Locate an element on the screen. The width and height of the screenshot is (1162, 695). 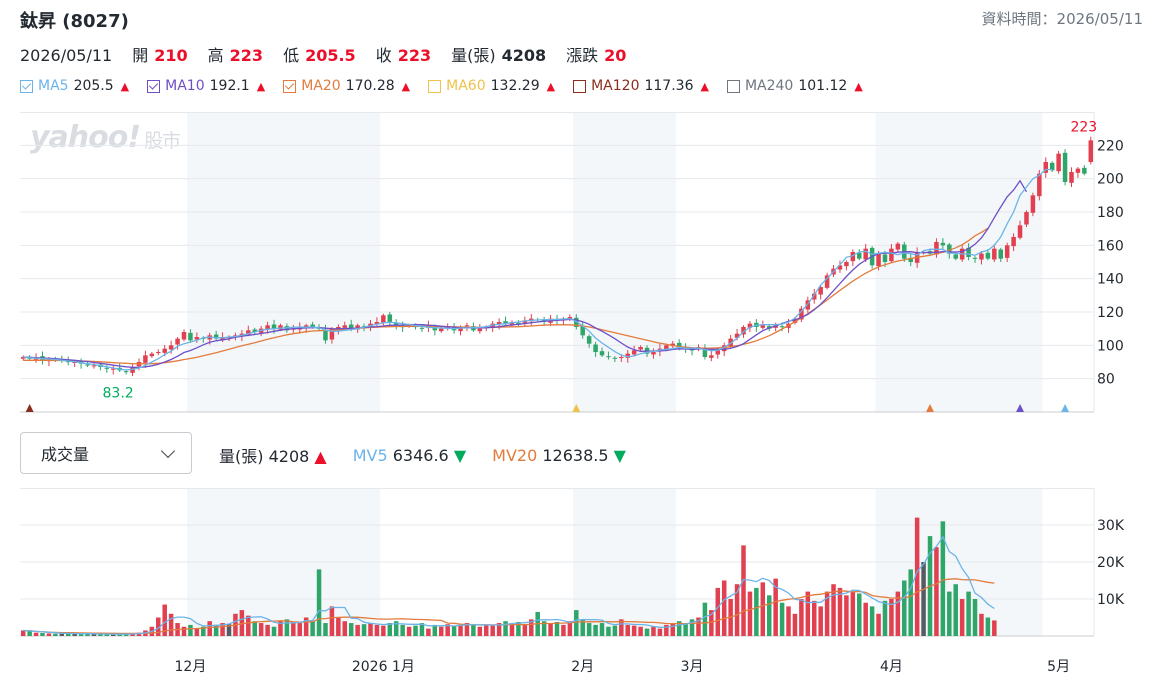
quote-low: 低 205.5 is located at coordinates (319, 55).